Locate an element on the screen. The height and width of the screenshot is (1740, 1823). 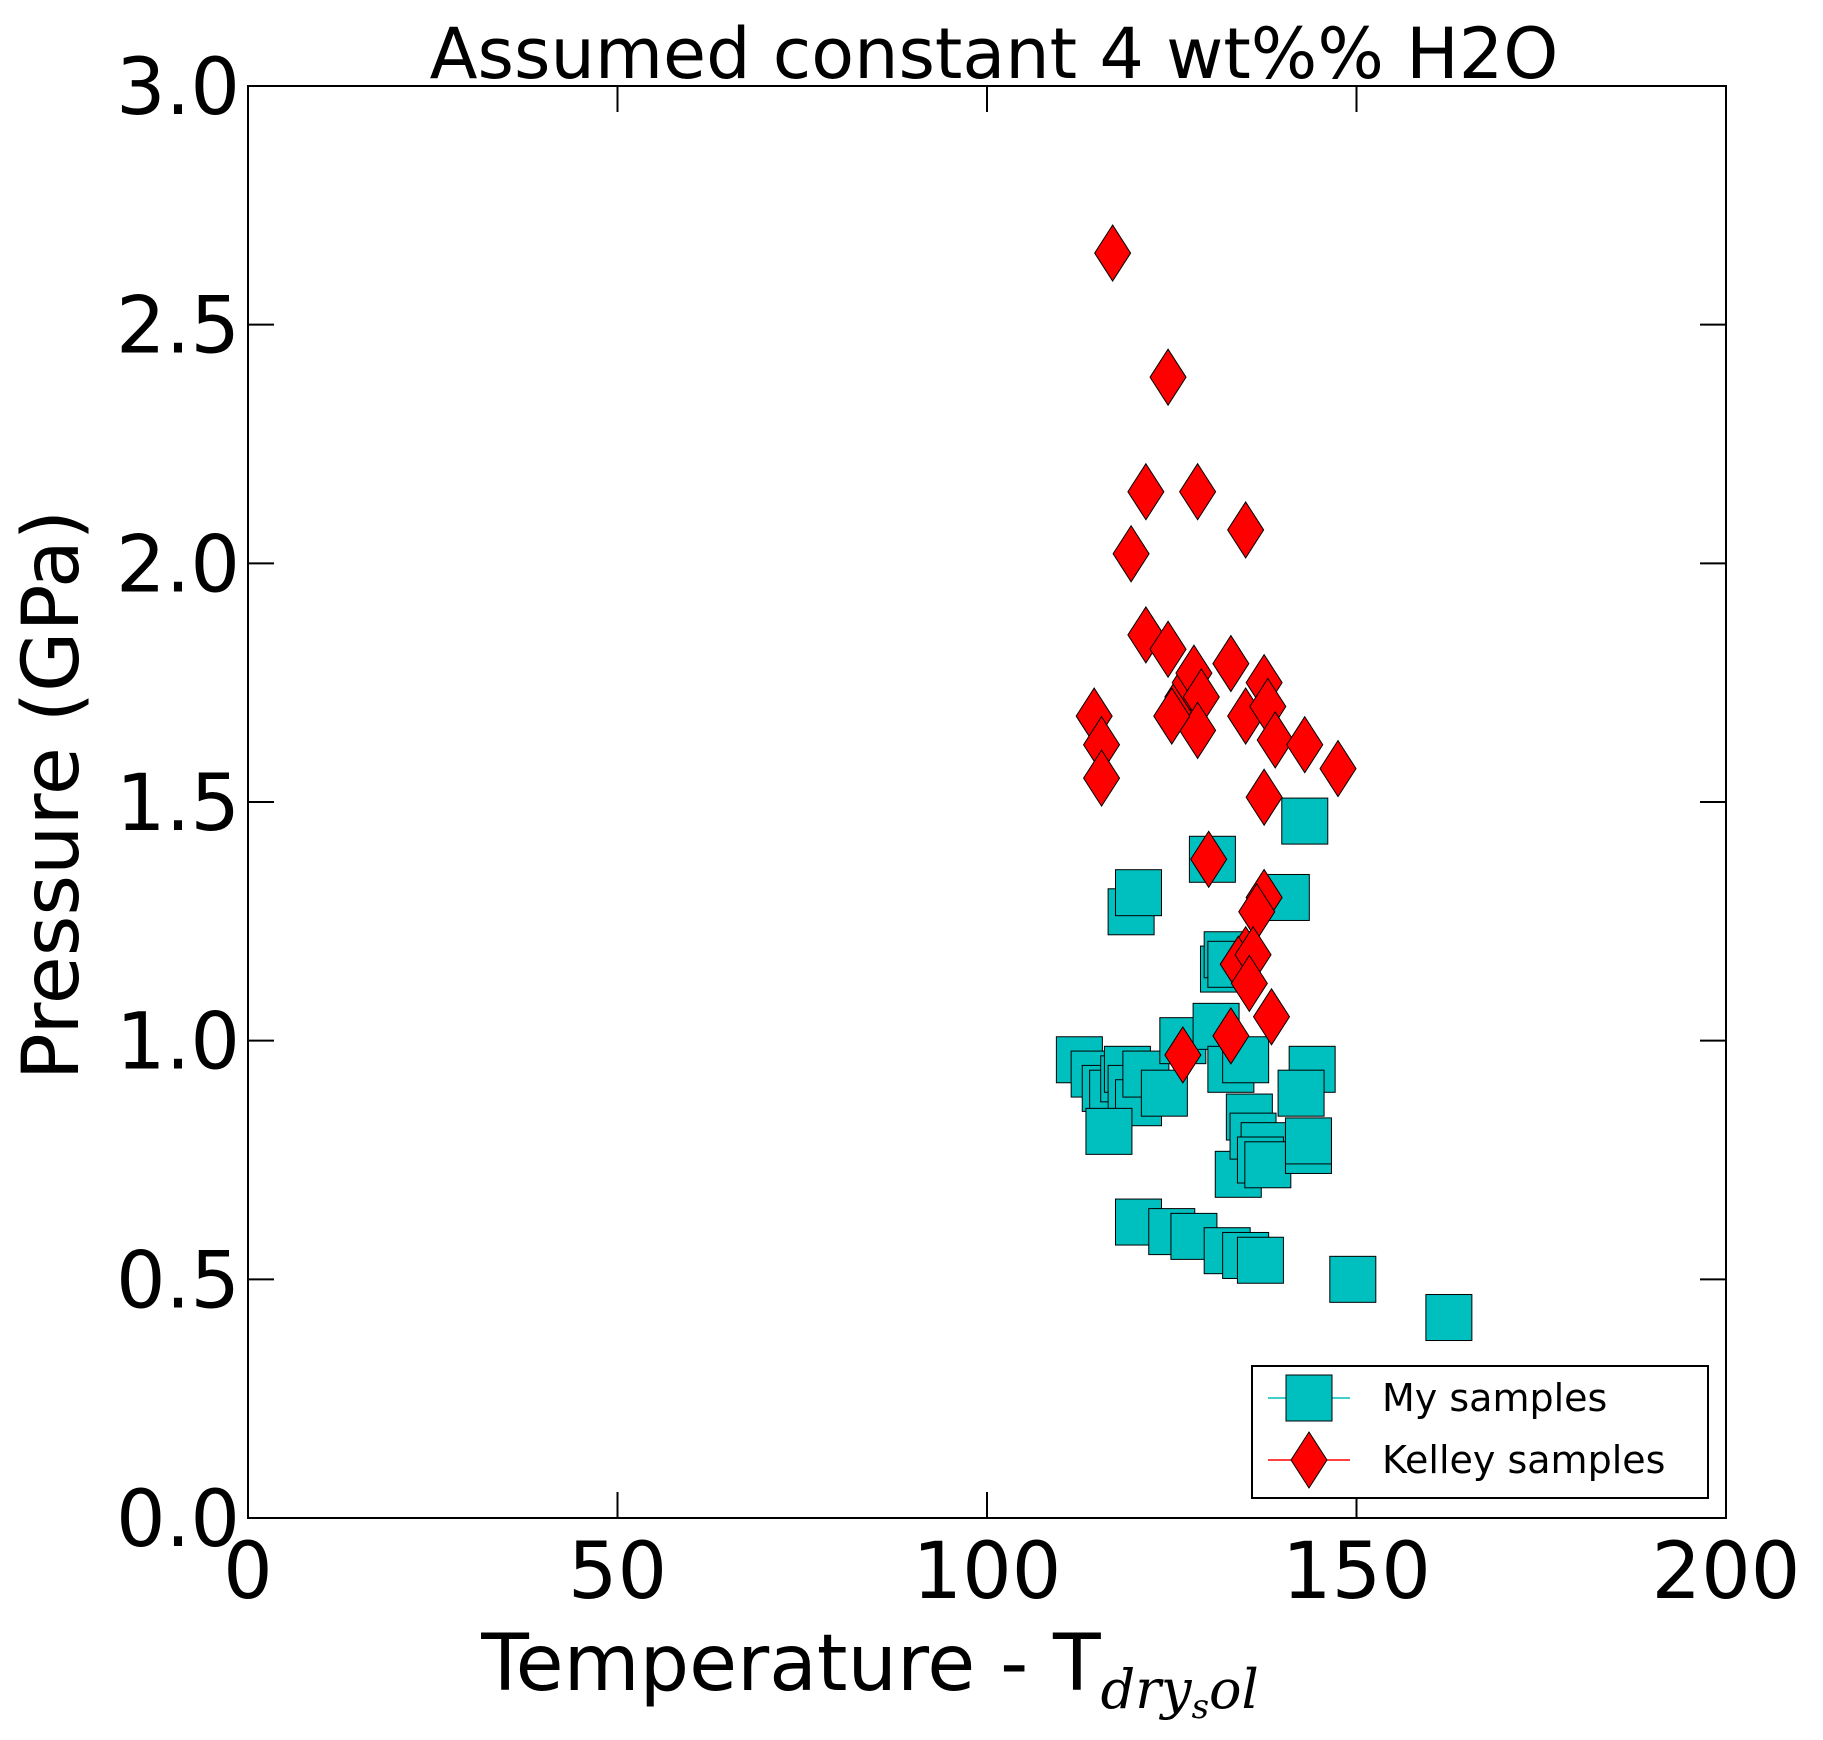
y-tick-label: 3.0 is located at coordinates (178, 88).